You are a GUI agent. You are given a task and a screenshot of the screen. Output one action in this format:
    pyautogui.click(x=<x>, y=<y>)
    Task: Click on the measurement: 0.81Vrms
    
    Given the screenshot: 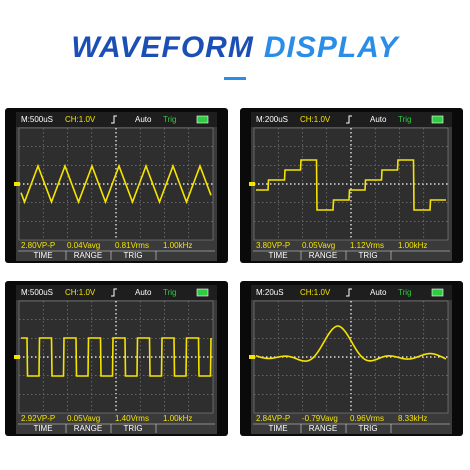 What is the action you would take?
    pyautogui.click(x=132, y=245)
    